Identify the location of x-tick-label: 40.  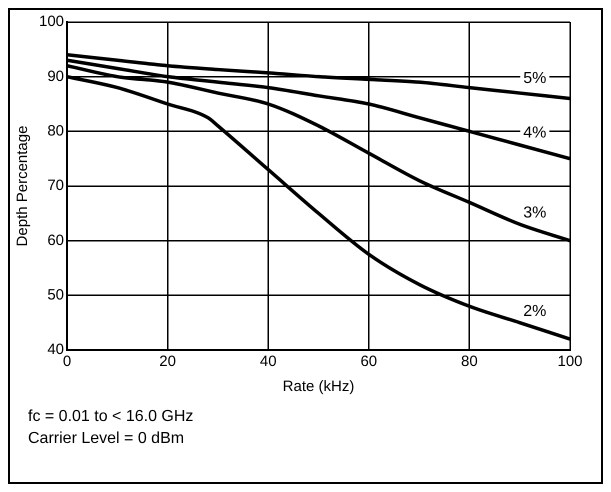
(268, 361).